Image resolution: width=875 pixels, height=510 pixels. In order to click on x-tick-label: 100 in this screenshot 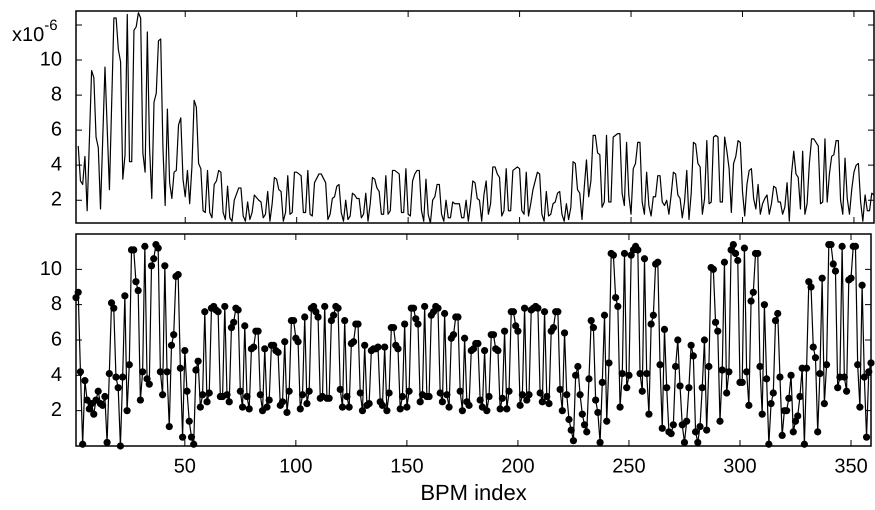, I will do `click(296, 467)`.